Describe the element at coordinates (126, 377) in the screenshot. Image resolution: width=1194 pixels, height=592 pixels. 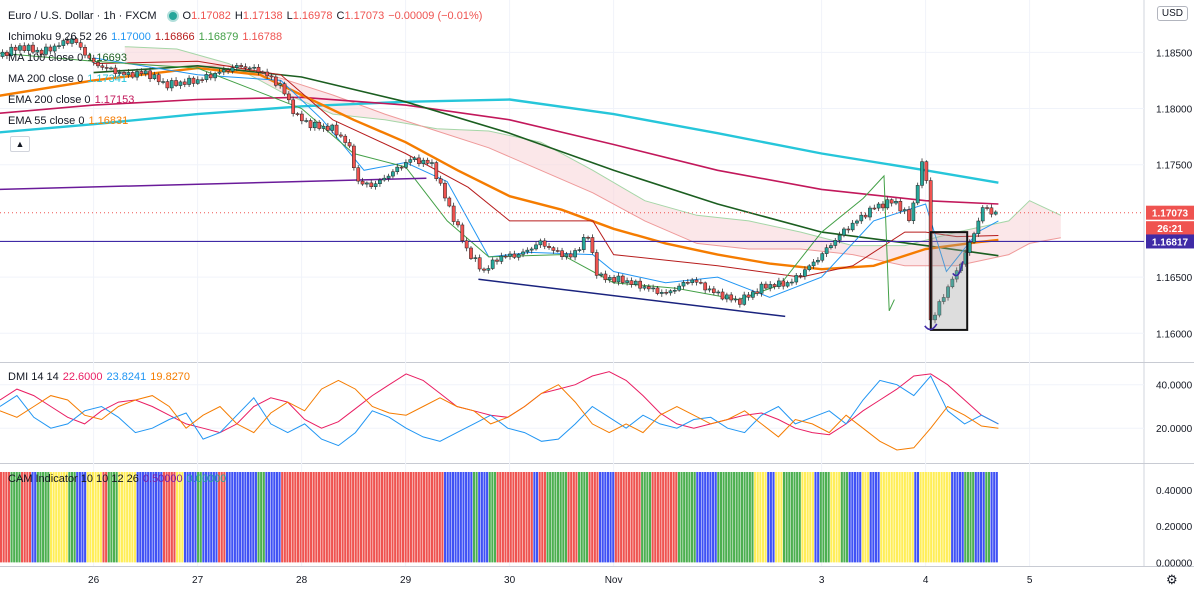
I see `dmi-value-plus: 23.8241` at that location.